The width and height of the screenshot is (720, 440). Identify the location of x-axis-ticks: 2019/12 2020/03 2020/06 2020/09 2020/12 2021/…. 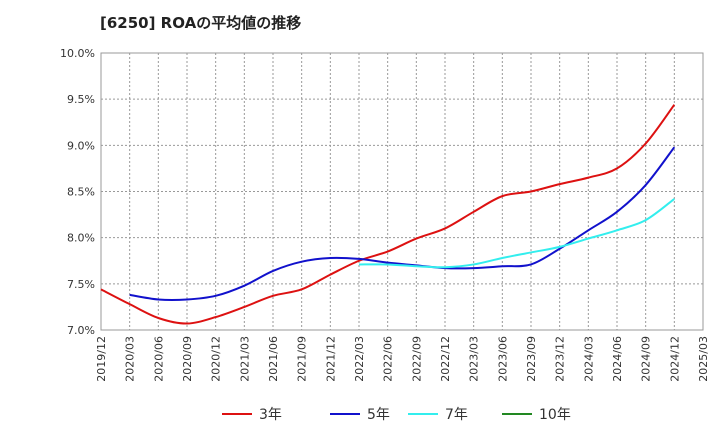
(402, 359).